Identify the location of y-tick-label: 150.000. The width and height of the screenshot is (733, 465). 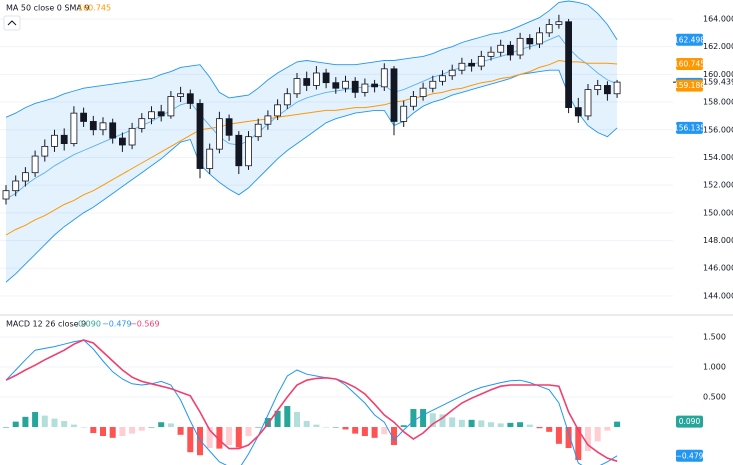
(718, 212).